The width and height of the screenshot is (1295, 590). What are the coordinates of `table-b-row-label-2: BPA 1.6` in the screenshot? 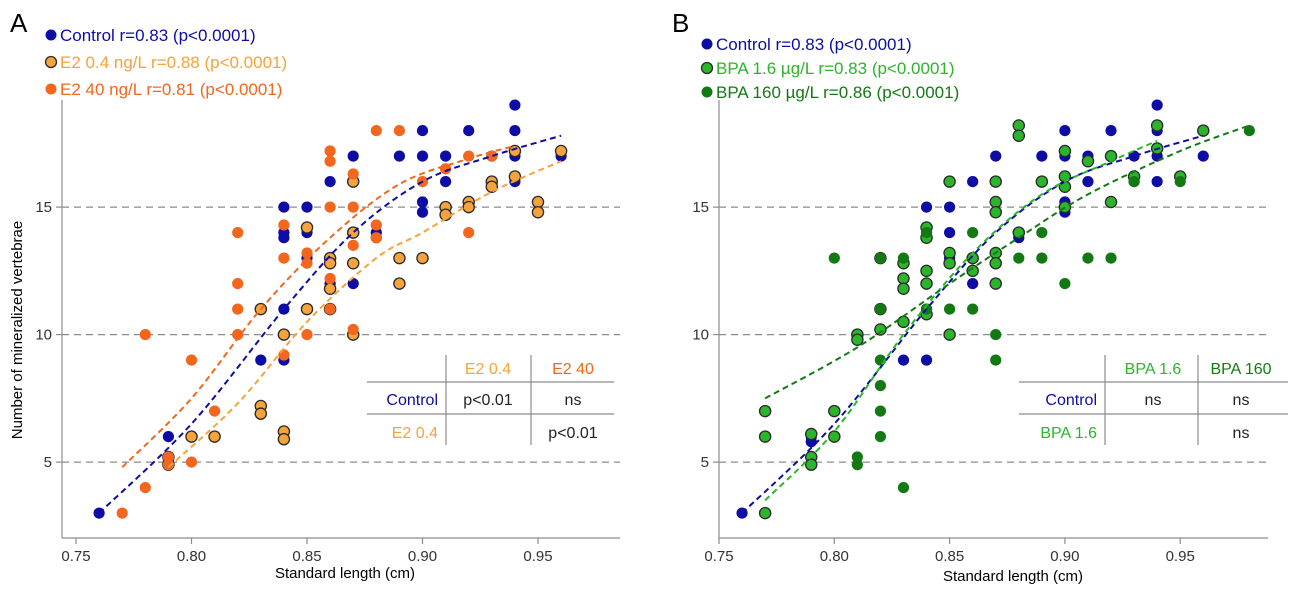 It's located at (1068, 433).